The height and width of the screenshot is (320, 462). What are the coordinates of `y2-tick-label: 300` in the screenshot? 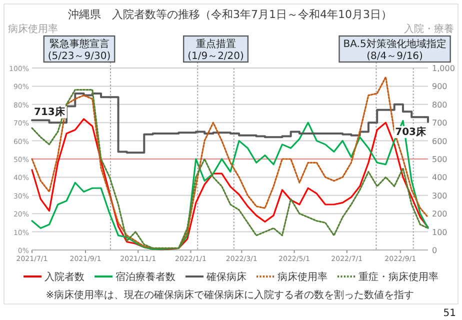 It's located at (440, 195).